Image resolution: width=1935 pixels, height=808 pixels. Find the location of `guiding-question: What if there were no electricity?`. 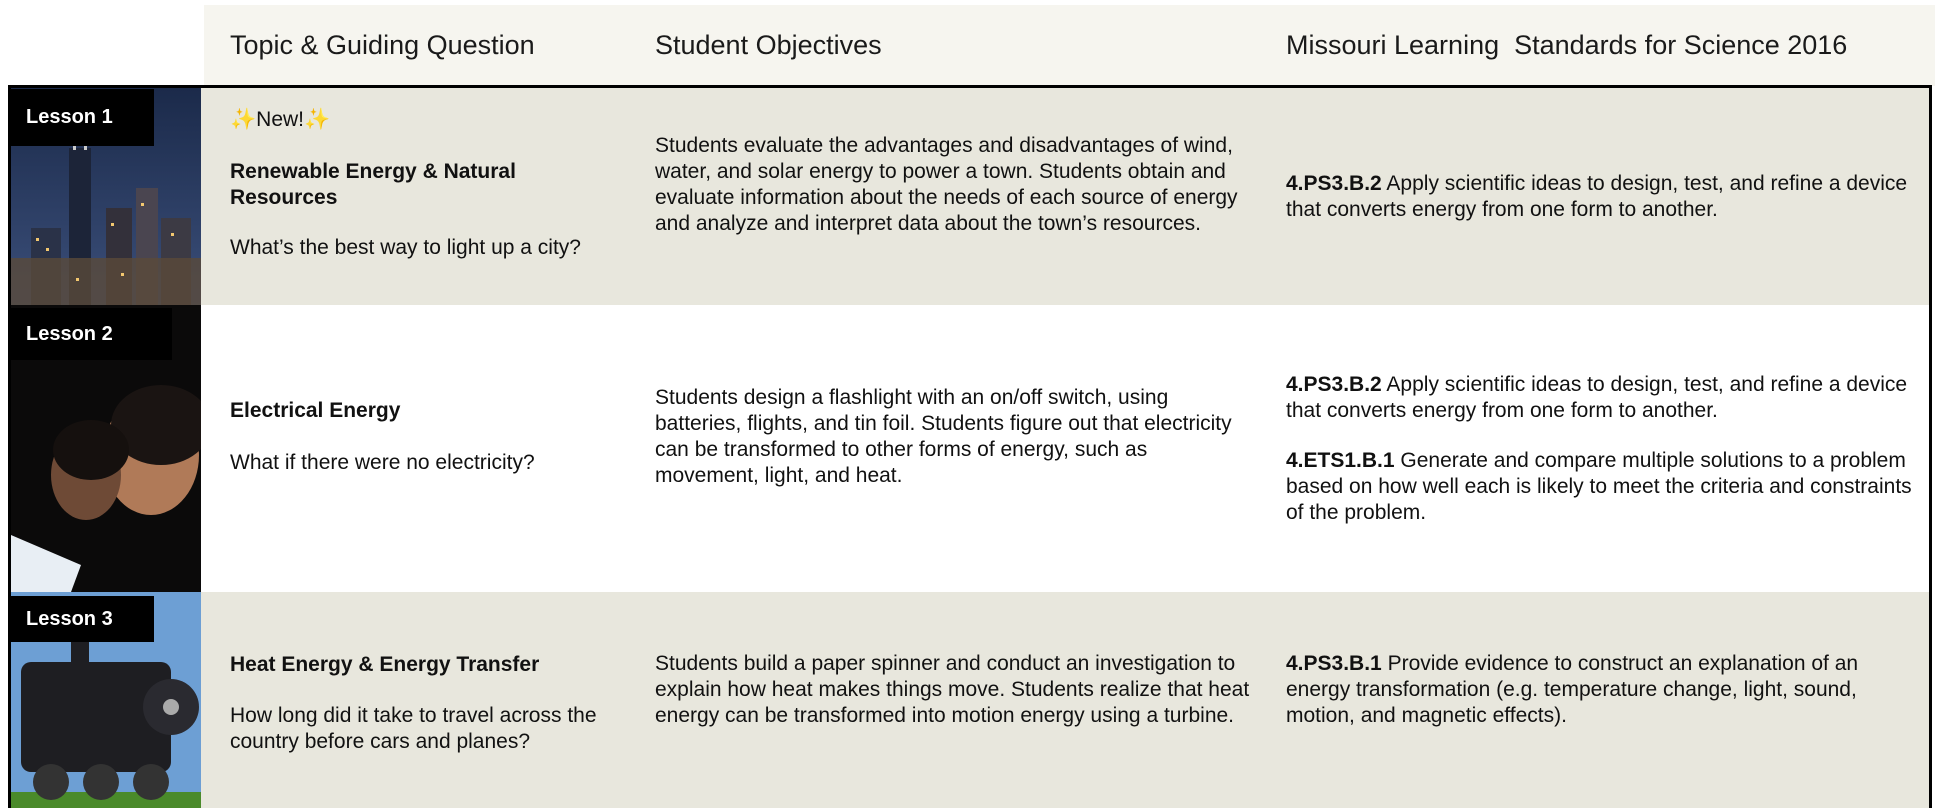

guiding-question: What if there were no electricity? is located at coordinates (382, 462).